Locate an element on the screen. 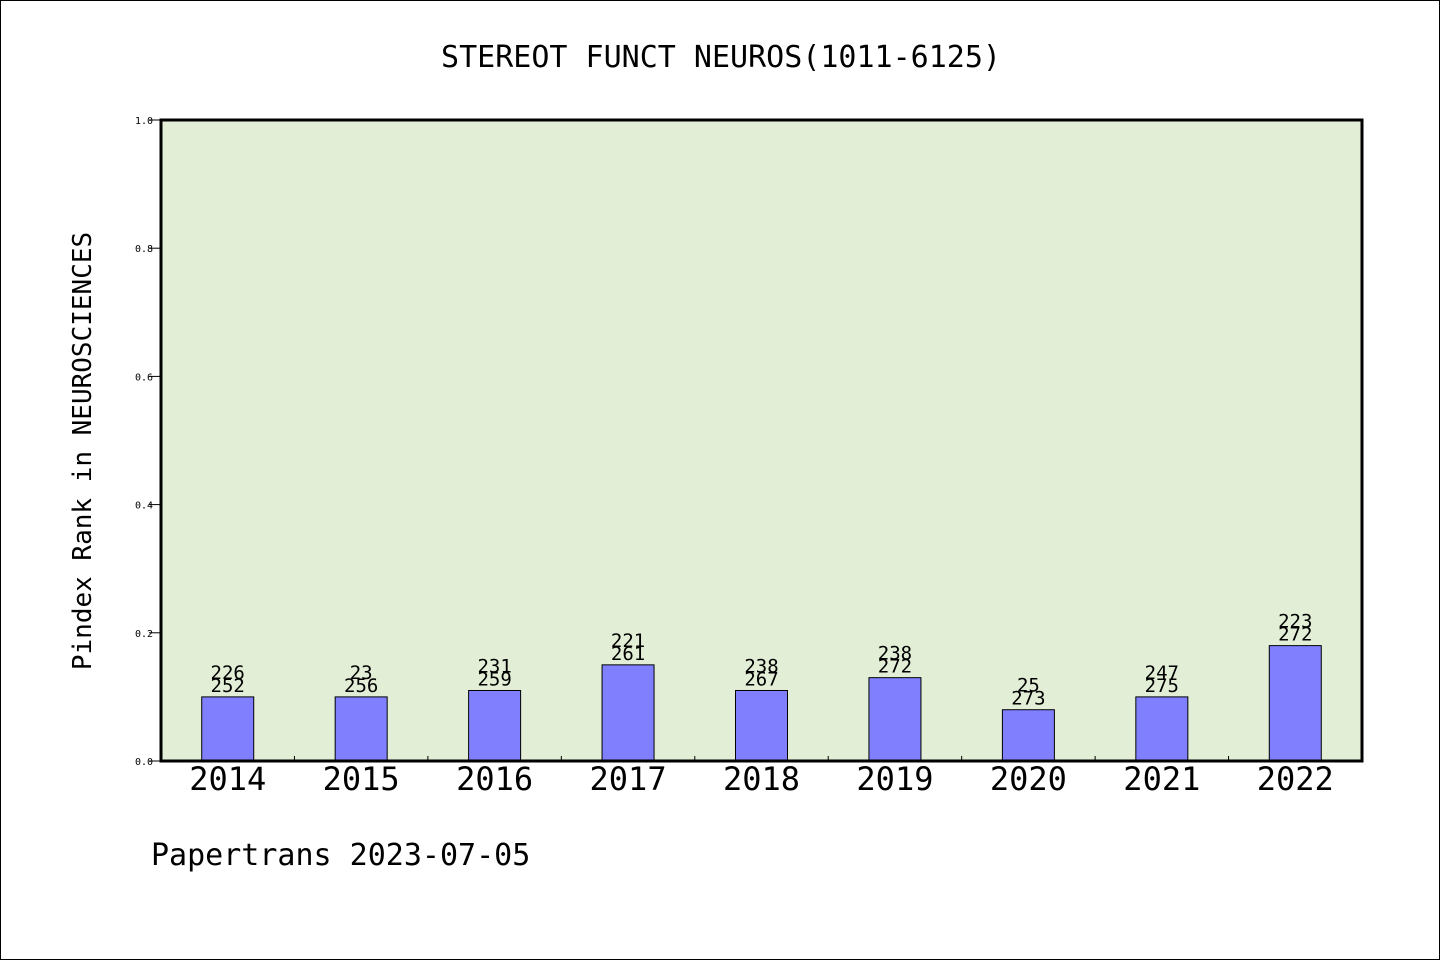 The height and width of the screenshot is (964, 1440). chart-title: STEREOT FUNCT NEUROS(1011-6125) is located at coordinates (721, 57).